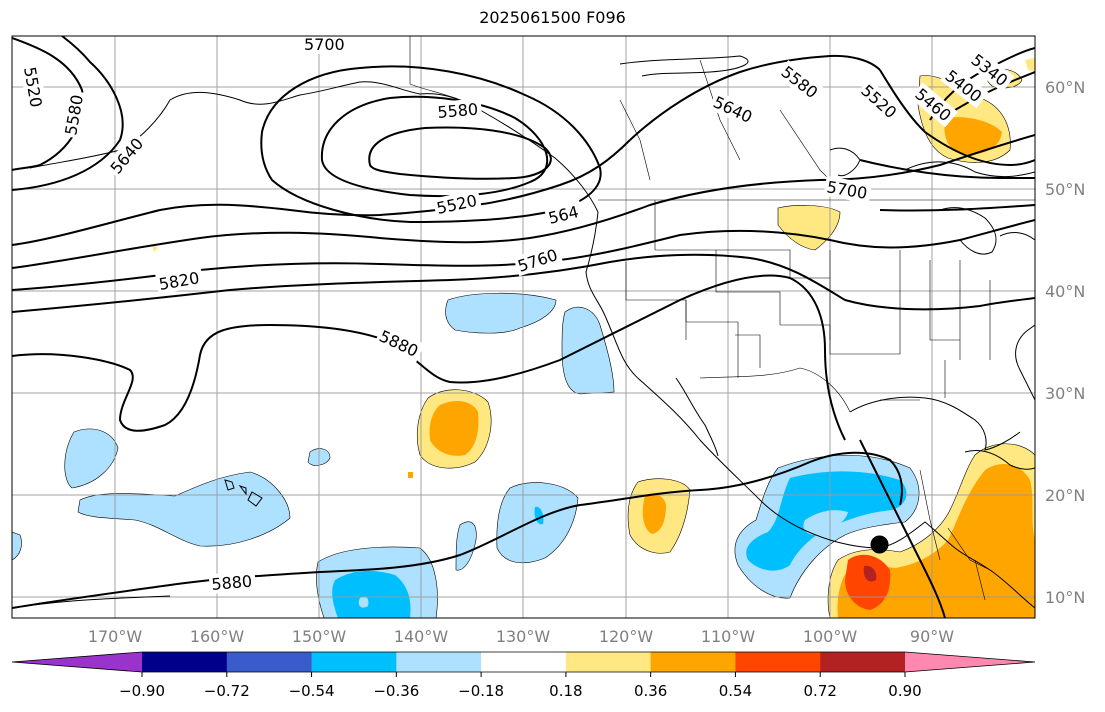  Describe the element at coordinates (820, 691) in the screenshot. I see `colorbar-tick-label: 0.72` at that location.